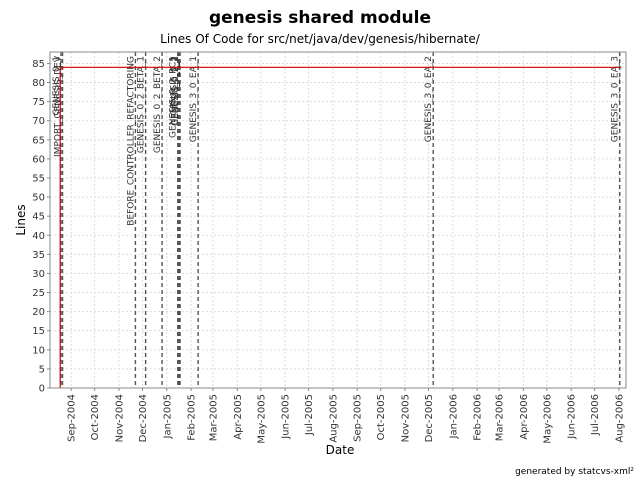 The width and height of the screenshot is (640, 480). What do you see at coordinates (38, 198) in the screenshot?
I see `y-tick-label: 50` at bounding box center [38, 198].